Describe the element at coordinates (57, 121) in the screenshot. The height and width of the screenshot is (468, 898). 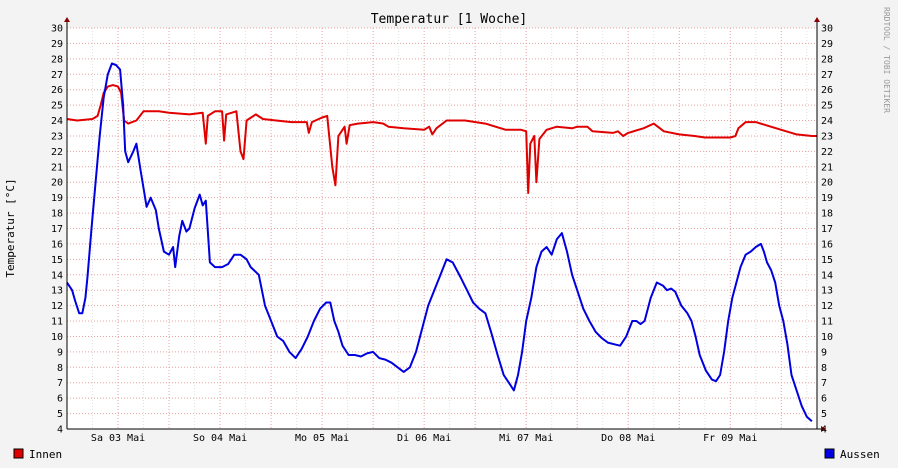
I see `y-tick-label-left: 24` at that location.